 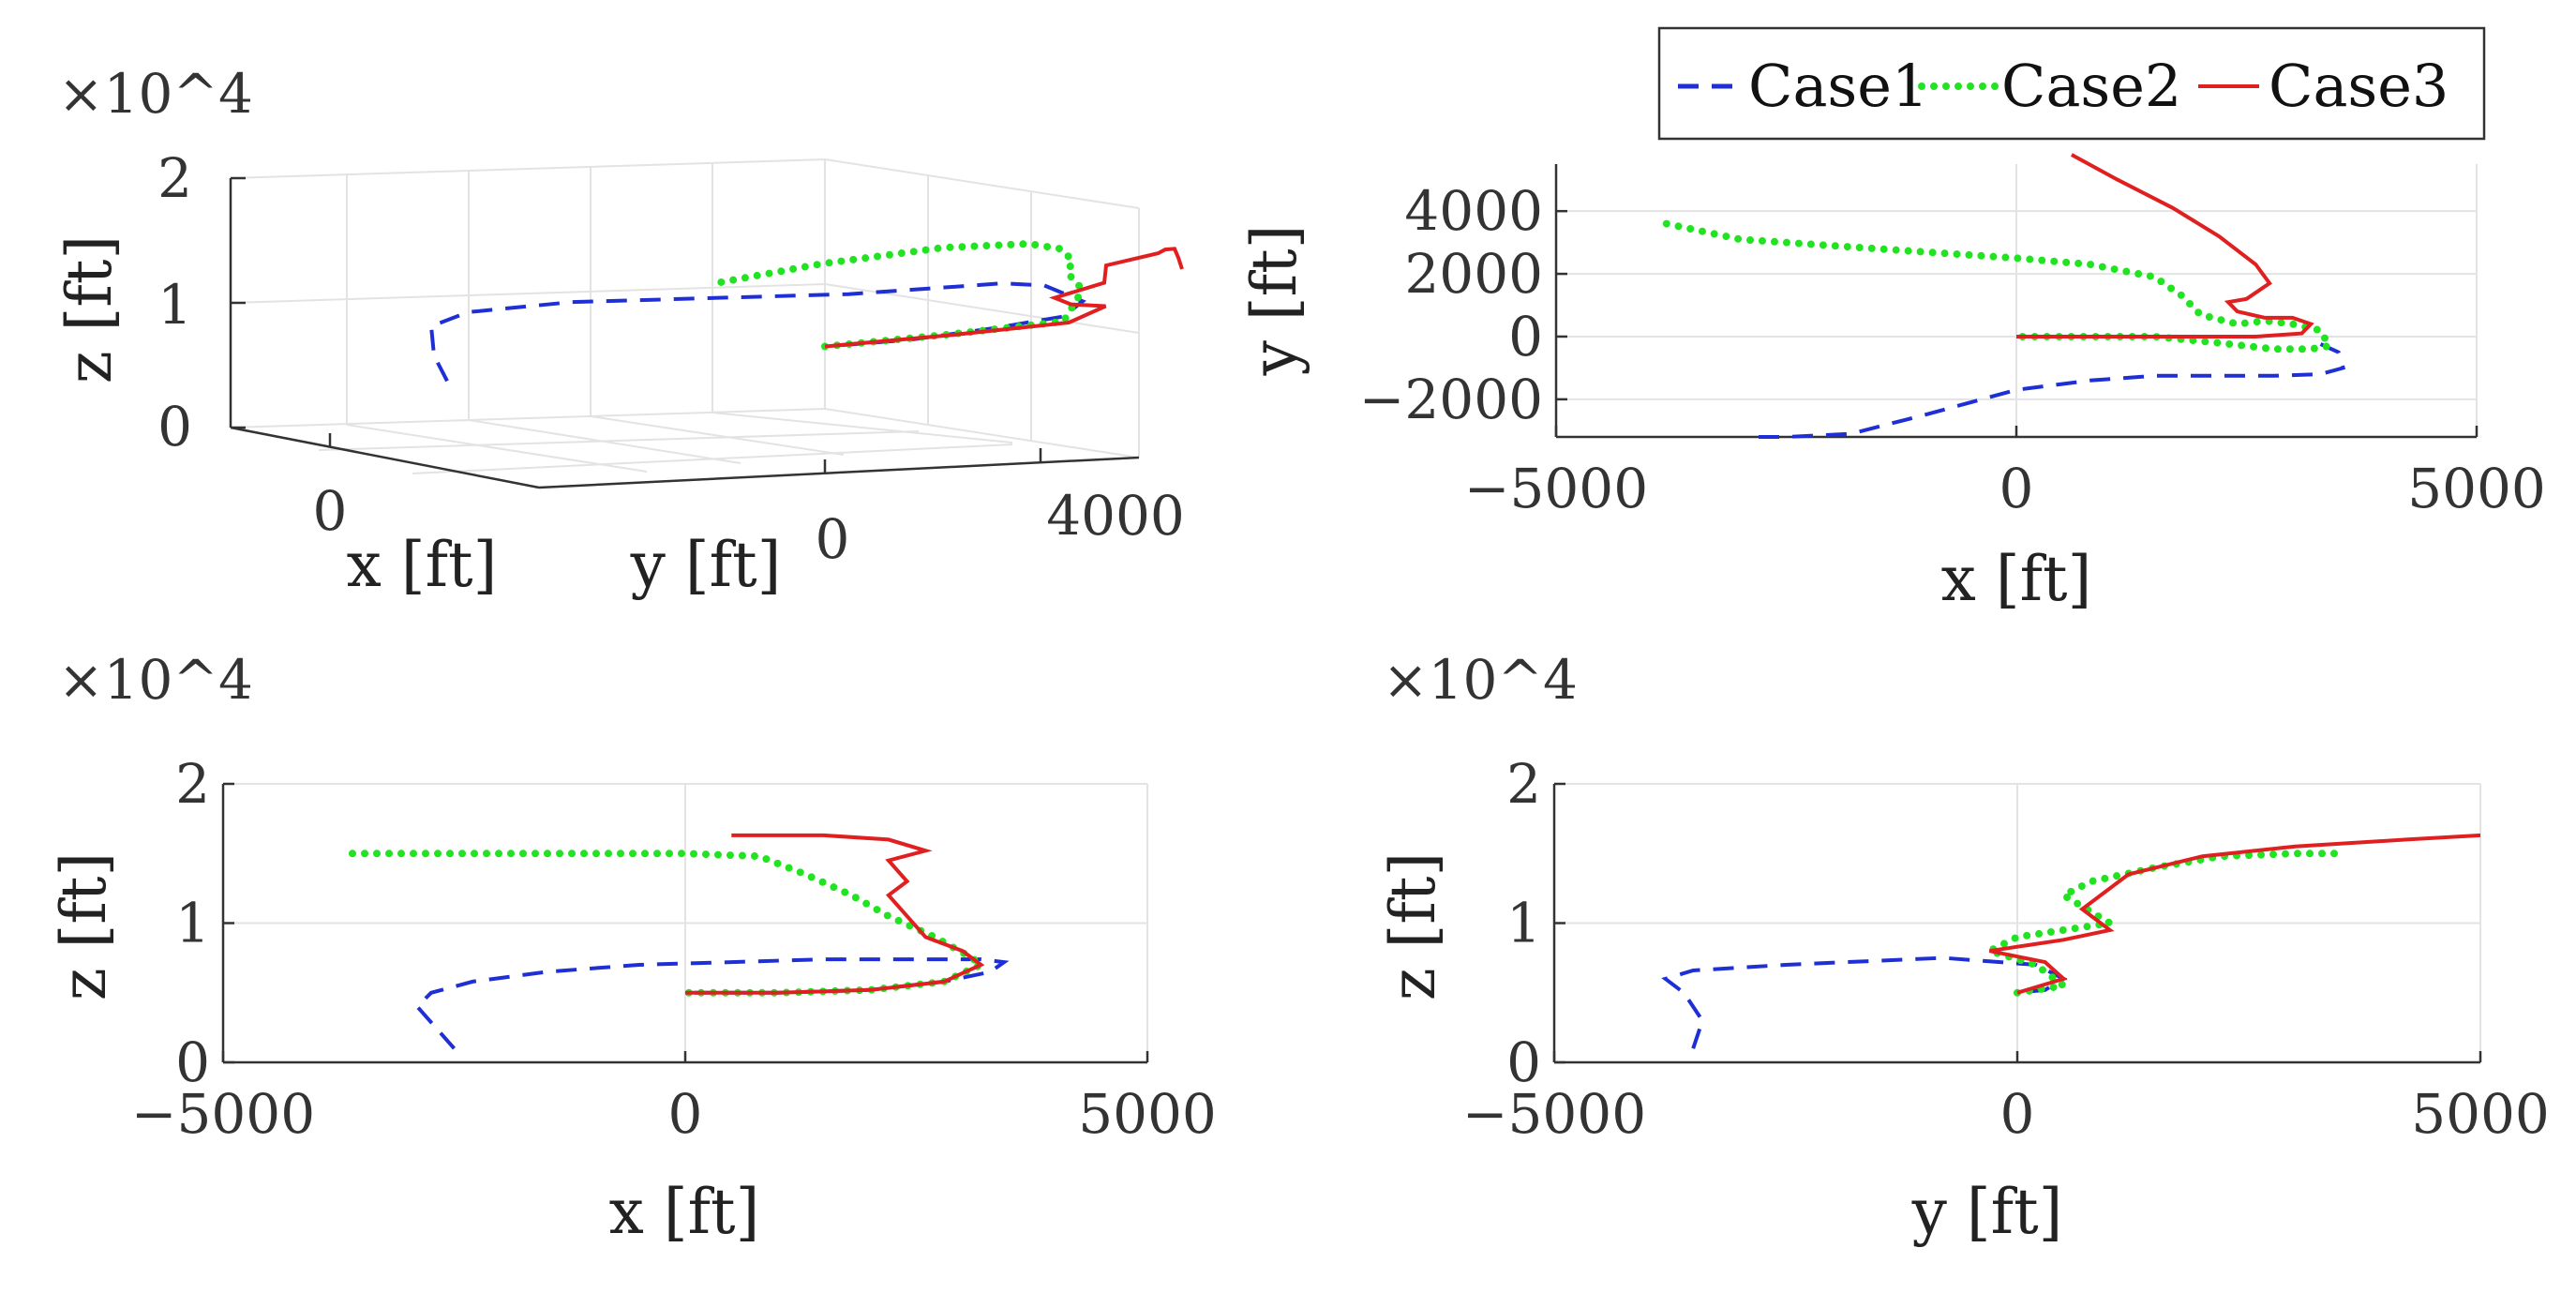 I want to click on y-tick-label: 2000, so click(x=1474, y=274).